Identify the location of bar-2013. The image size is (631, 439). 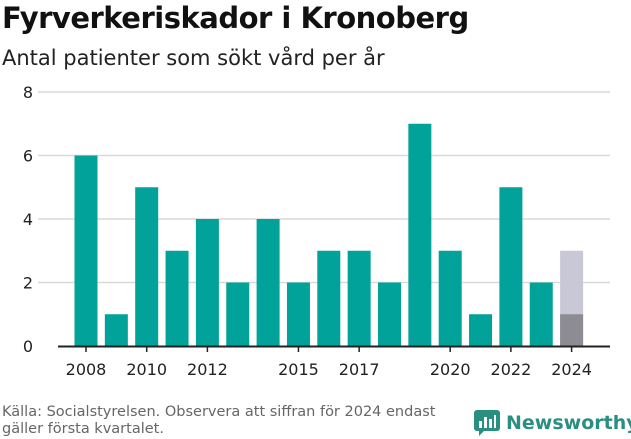
(238, 314).